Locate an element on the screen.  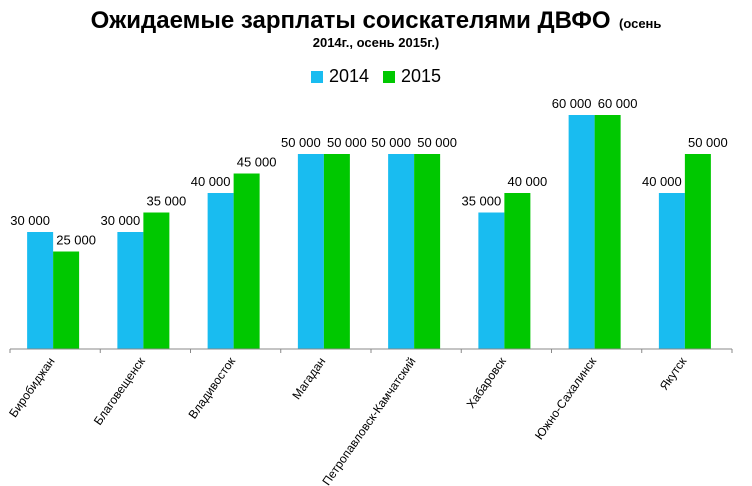
legend: 2014 2015 is located at coordinates (376, 76).